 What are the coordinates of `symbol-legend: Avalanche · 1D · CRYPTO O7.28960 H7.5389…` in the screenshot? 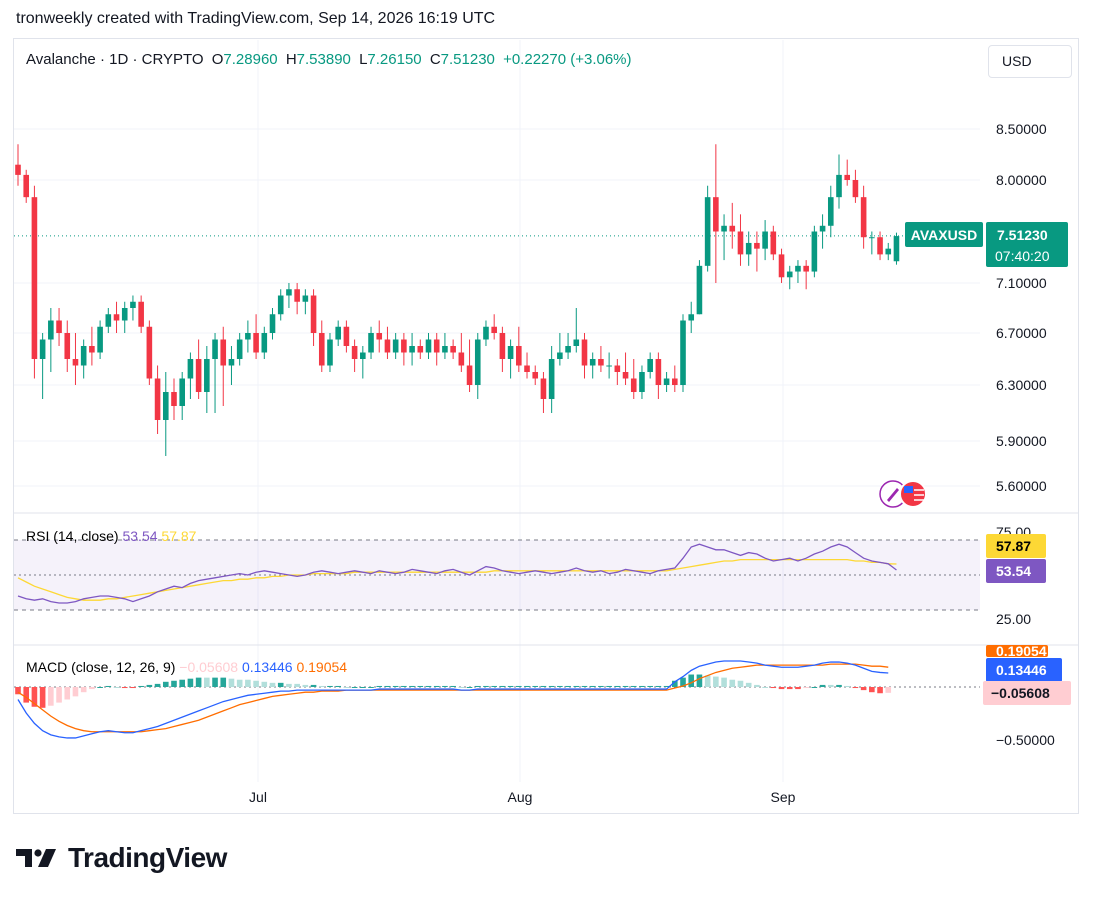 It's located at (331, 59).